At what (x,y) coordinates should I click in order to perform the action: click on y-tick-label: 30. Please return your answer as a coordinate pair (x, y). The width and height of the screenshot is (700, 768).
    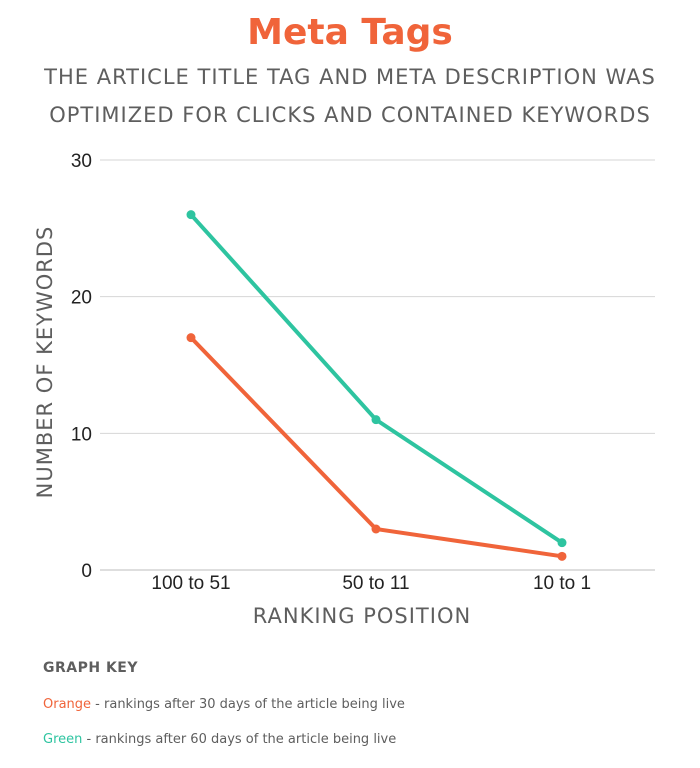
    Looking at the image, I should click on (81, 161).